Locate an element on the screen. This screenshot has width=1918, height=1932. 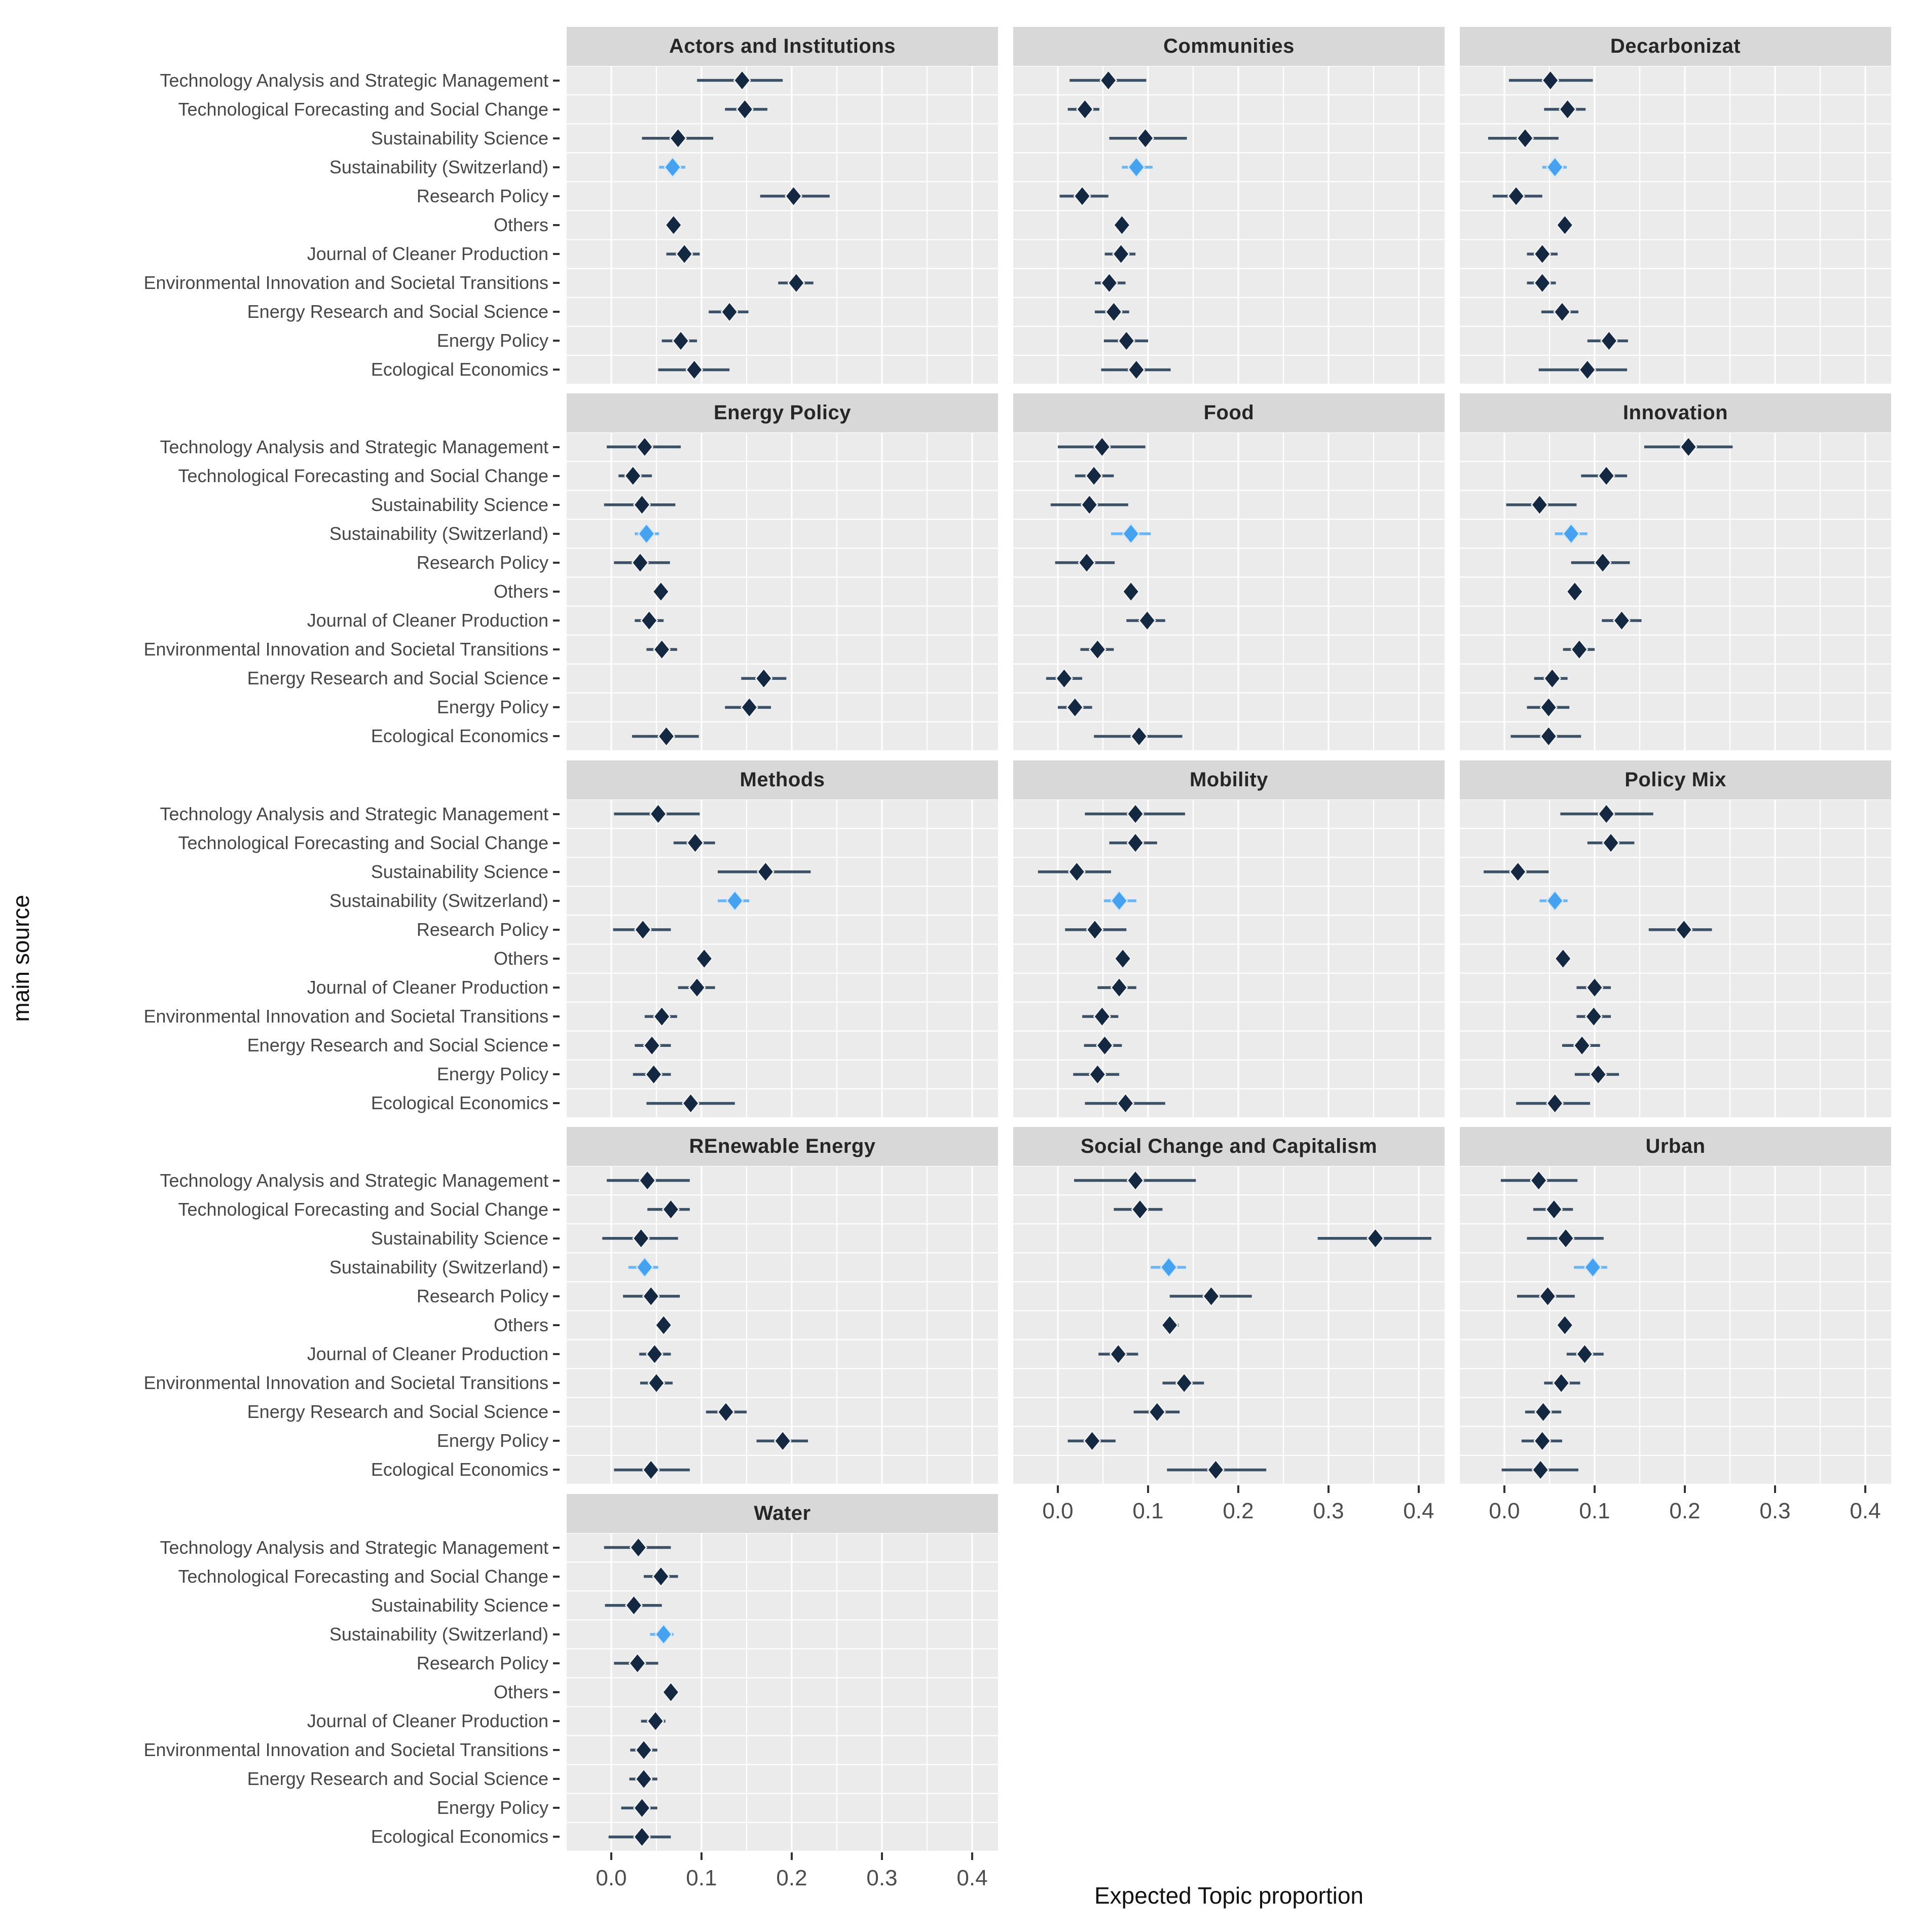
facet-strip: Energy Policy is located at coordinates (783, 413).